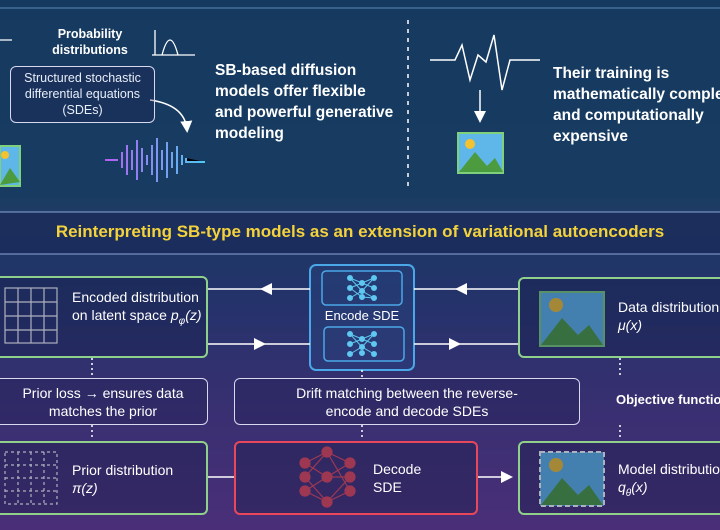 The width and height of the screenshot is (720, 530). I want to click on encoded-math: p, so click(174, 315).